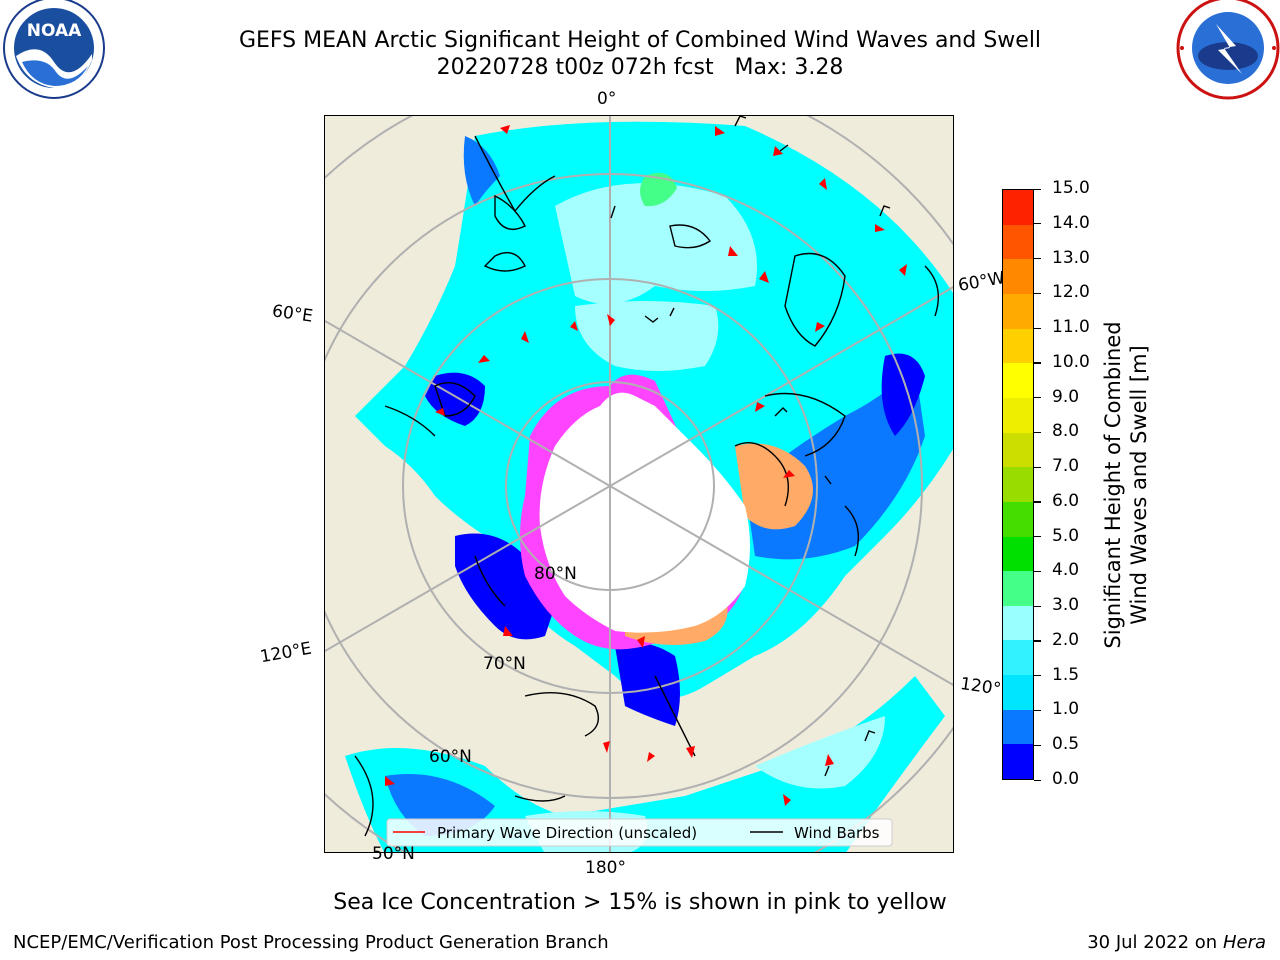 This screenshot has height=960, width=1280. Describe the element at coordinates (1066, 605) in the screenshot. I see `colorbar-tick-label: 3.0` at that location.